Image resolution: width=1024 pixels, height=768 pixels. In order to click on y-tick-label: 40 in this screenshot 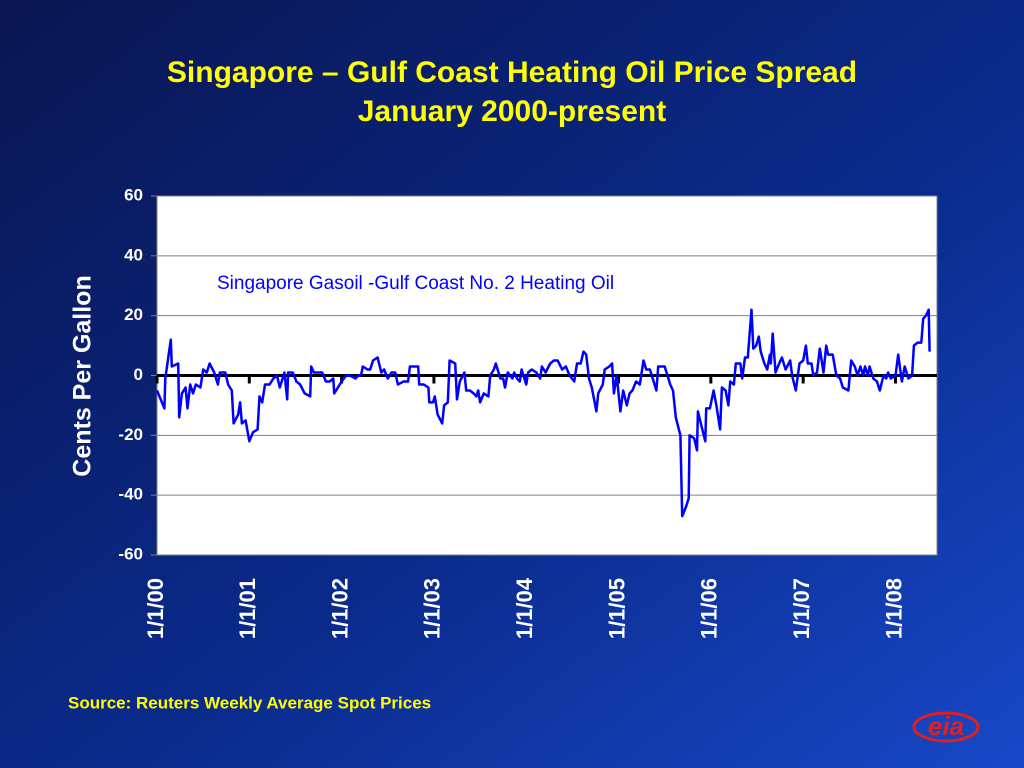, I will do `click(133, 254)`.